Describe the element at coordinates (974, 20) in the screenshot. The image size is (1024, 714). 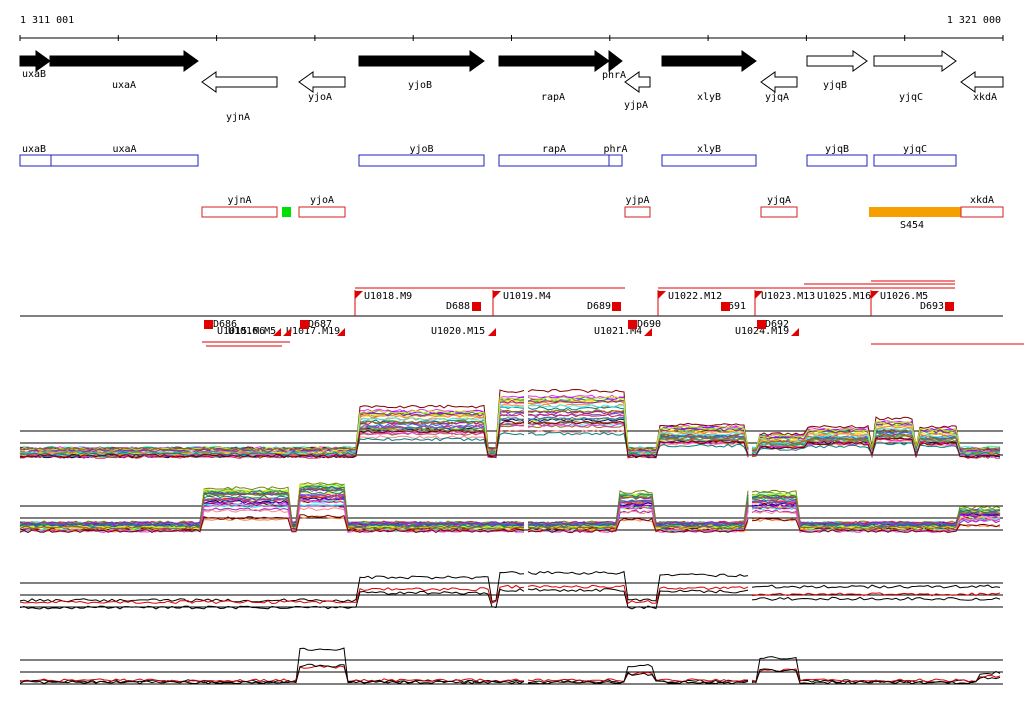
I see `ruler-end: 1 321 000` at that location.